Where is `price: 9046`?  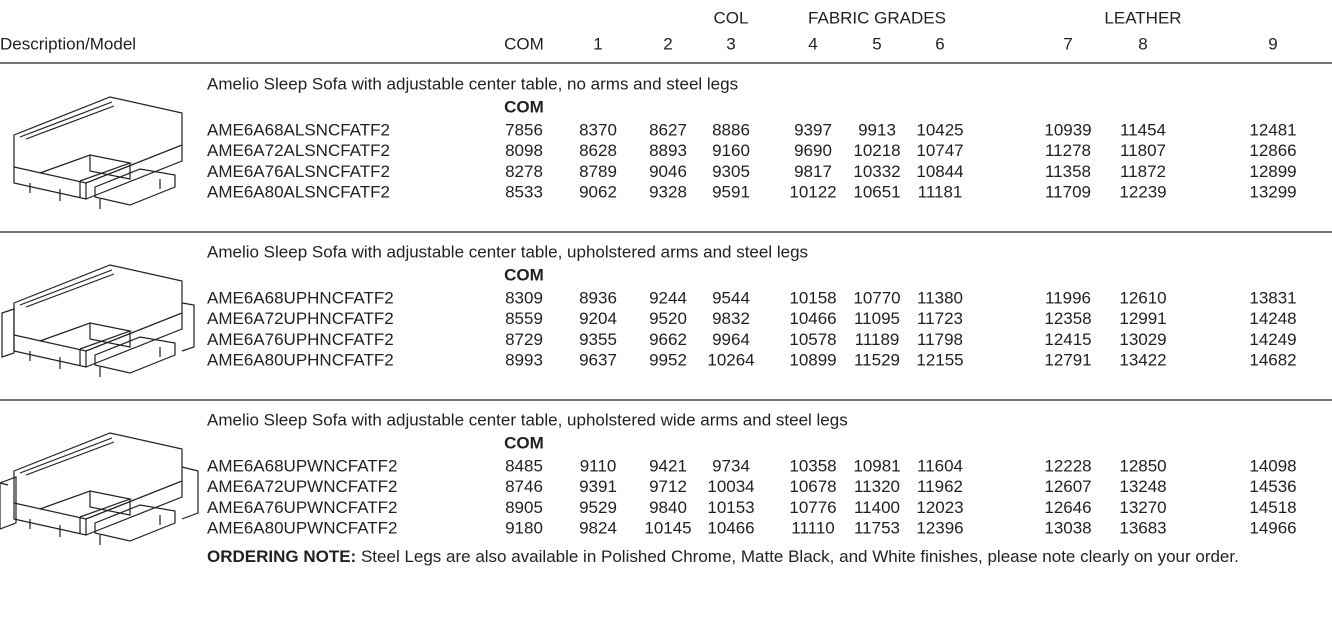 price: 9046 is located at coordinates (668, 171).